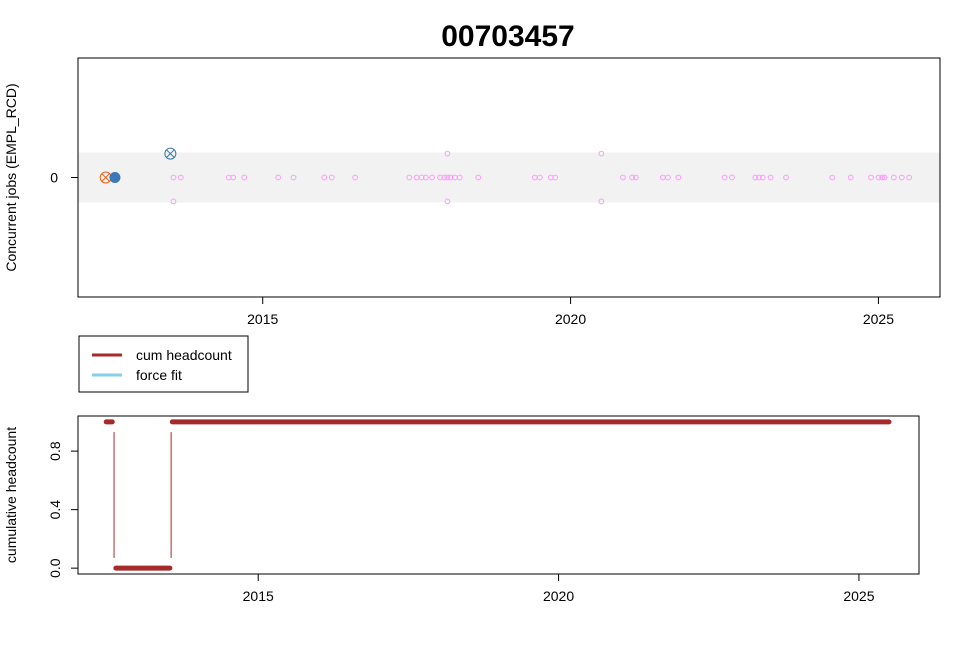  What do you see at coordinates (507, 36) in the screenshot?
I see `chart-title: 00703457` at bounding box center [507, 36].